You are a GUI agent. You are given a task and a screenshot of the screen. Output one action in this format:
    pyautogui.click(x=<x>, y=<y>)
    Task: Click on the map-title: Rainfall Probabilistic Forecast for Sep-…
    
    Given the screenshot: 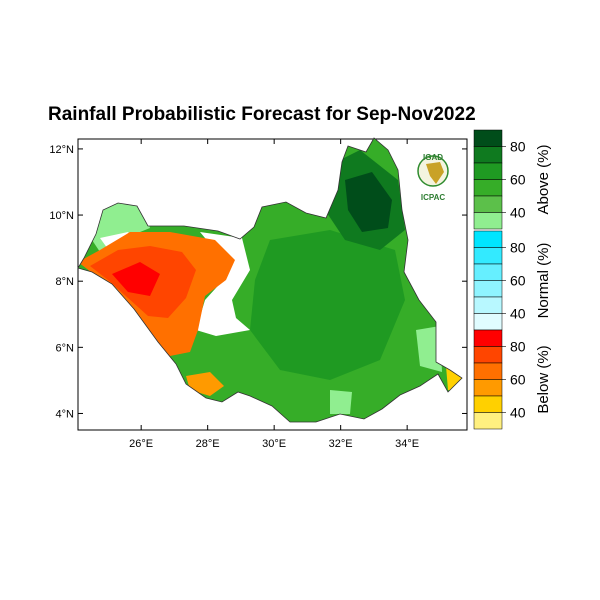 What is the action you would take?
    pyautogui.click(x=262, y=114)
    